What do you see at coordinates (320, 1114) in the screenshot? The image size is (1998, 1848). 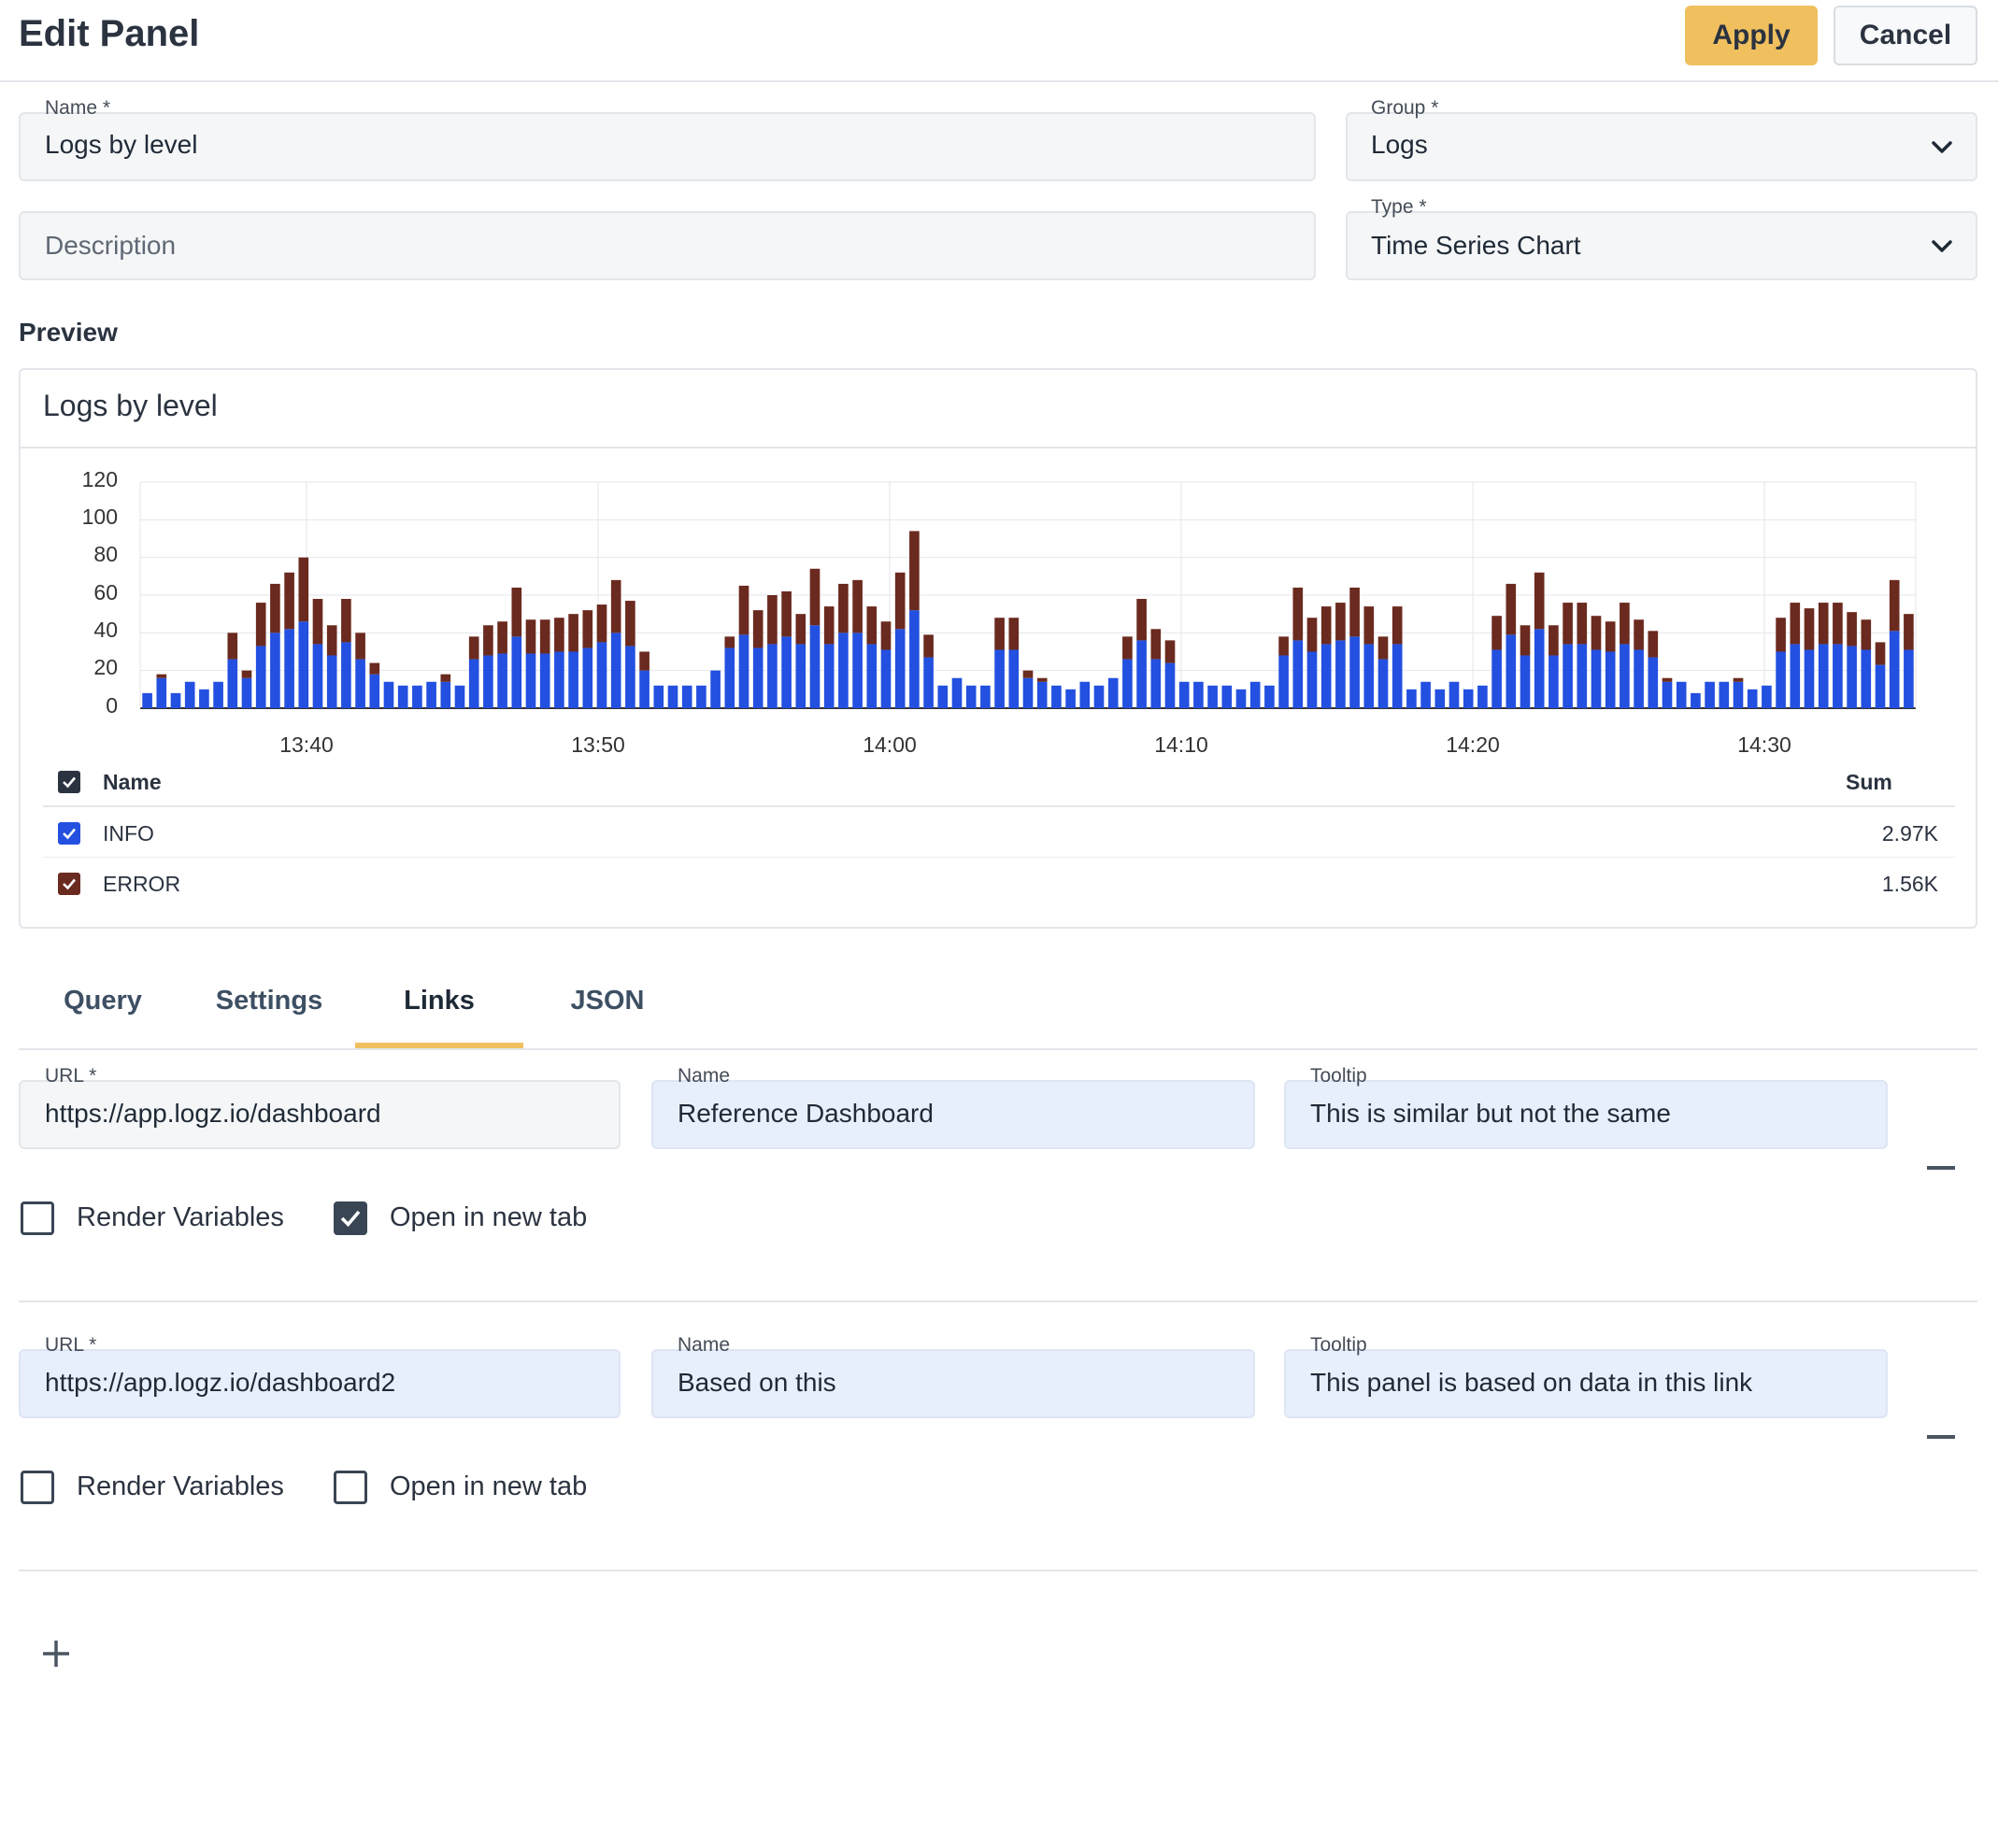 I see `link-1-url-input` at bounding box center [320, 1114].